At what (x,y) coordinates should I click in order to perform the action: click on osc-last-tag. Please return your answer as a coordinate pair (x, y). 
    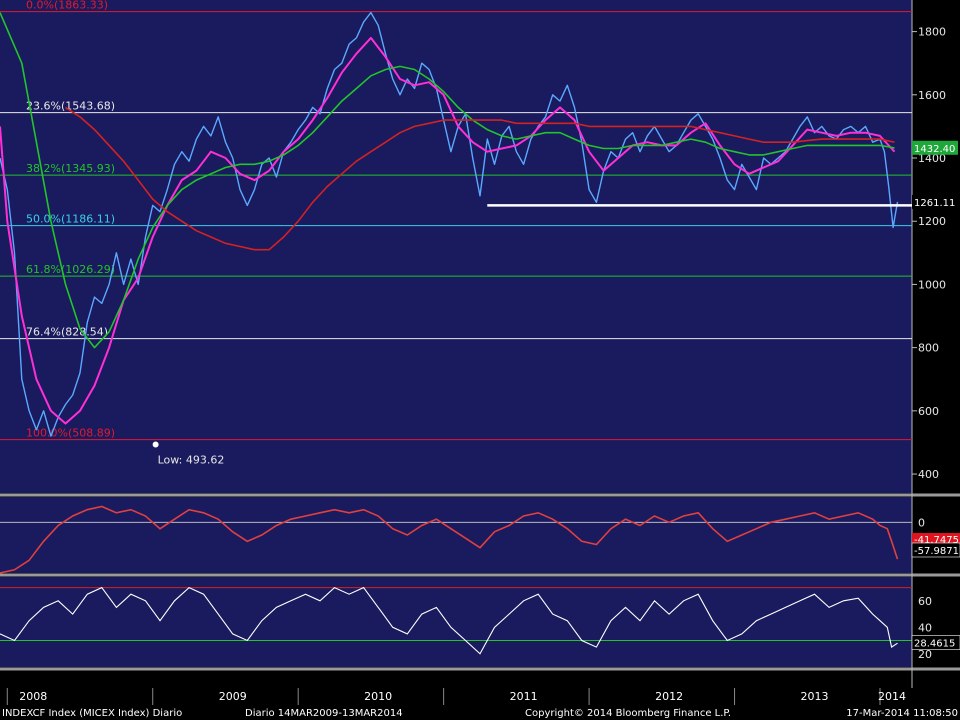
    Looking at the image, I should click on (935, 642).